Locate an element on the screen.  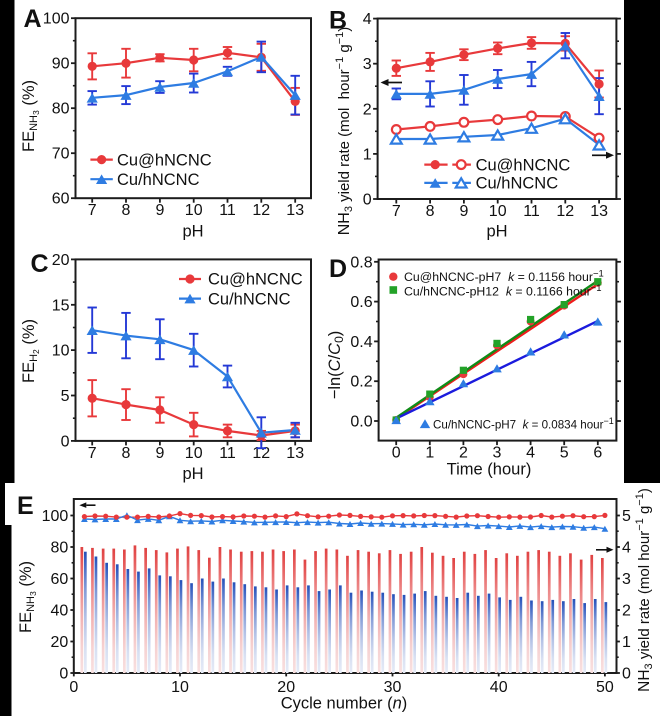
svg-text:NH3 yield rate (mol hour−1 g−1: NH3 yield rate (mol hour−1 g−1) is located at coordinates (644, 590).